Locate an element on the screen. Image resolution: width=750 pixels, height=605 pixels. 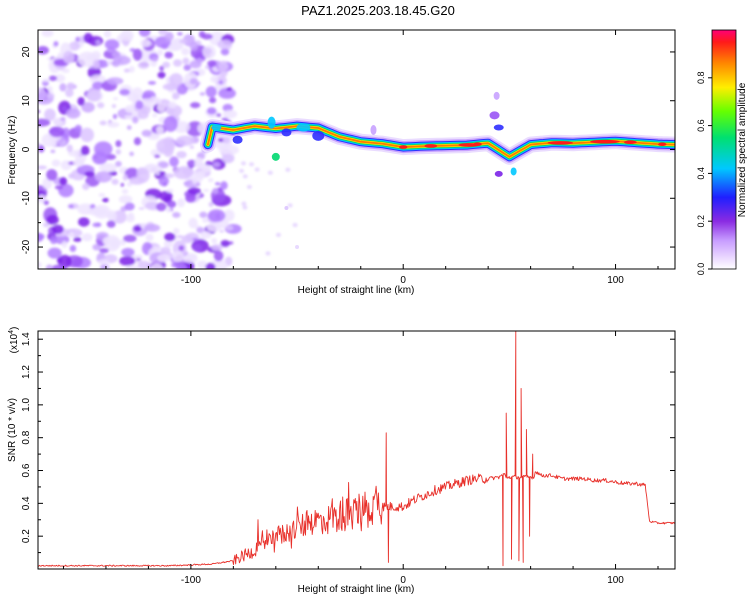
spectrogram-ytick-label: 10 is located at coordinates (26, 101).